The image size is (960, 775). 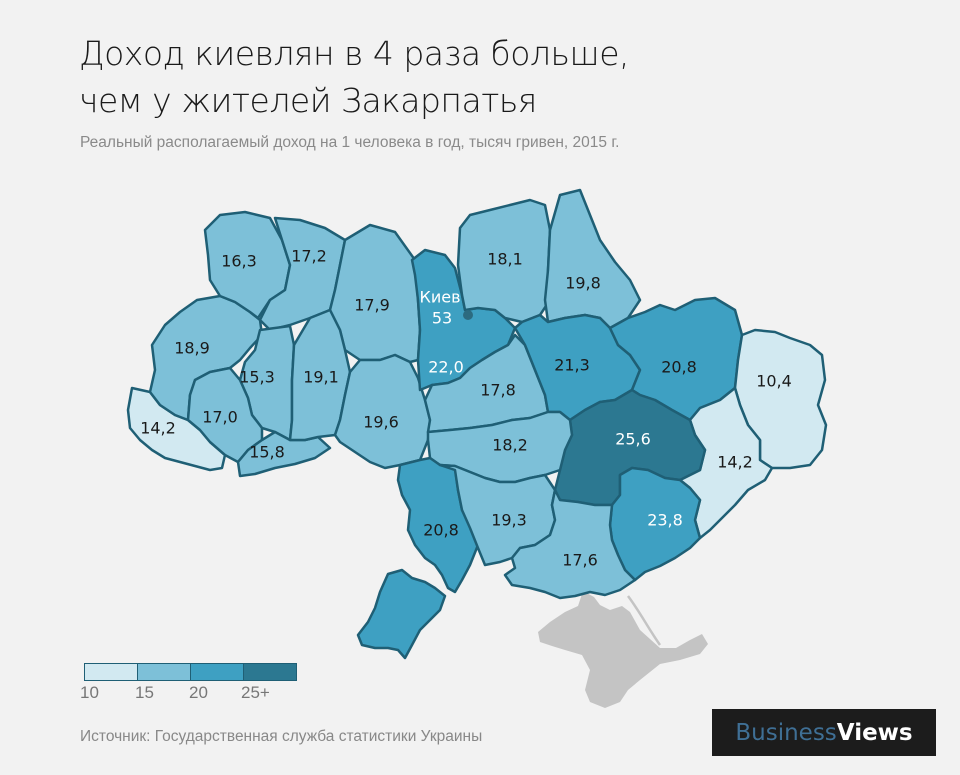 What do you see at coordinates (774, 381) in the screenshot?
I see `label-luhansk: 10,4` at bounding box center [774, 381].